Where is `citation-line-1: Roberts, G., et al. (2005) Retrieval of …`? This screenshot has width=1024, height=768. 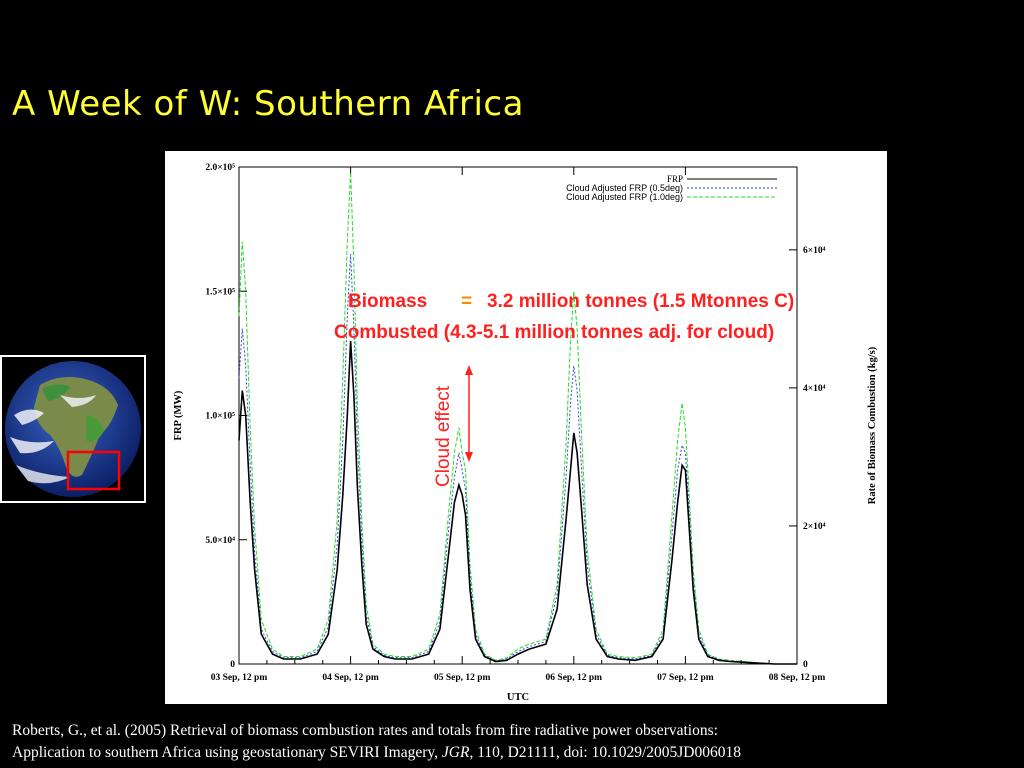
citation-line-1: Roberts, G., et al. (2005) Retrieval of … is located at coordinates (365, 730).